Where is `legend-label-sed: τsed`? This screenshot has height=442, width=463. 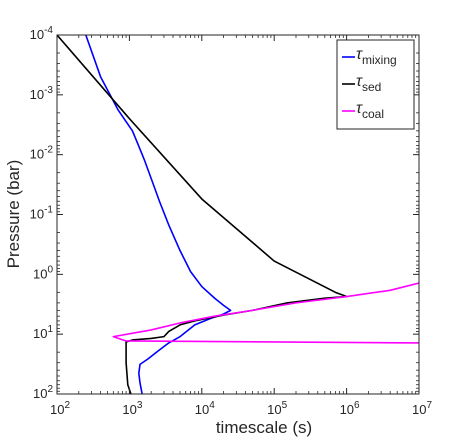 legend-label-sed: τsed is located at coordinates (368, 83).